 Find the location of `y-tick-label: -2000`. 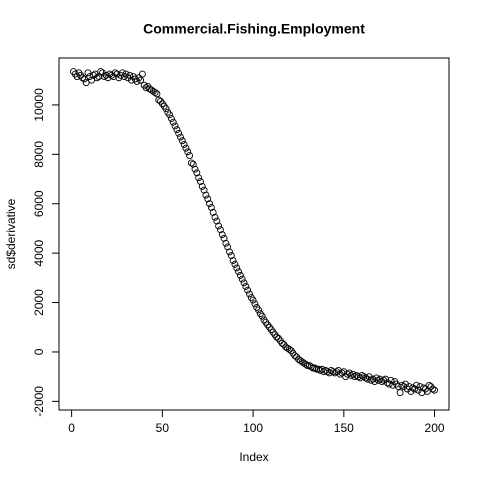

y-tick-label: -2000 is located at coordinates (39, 401).